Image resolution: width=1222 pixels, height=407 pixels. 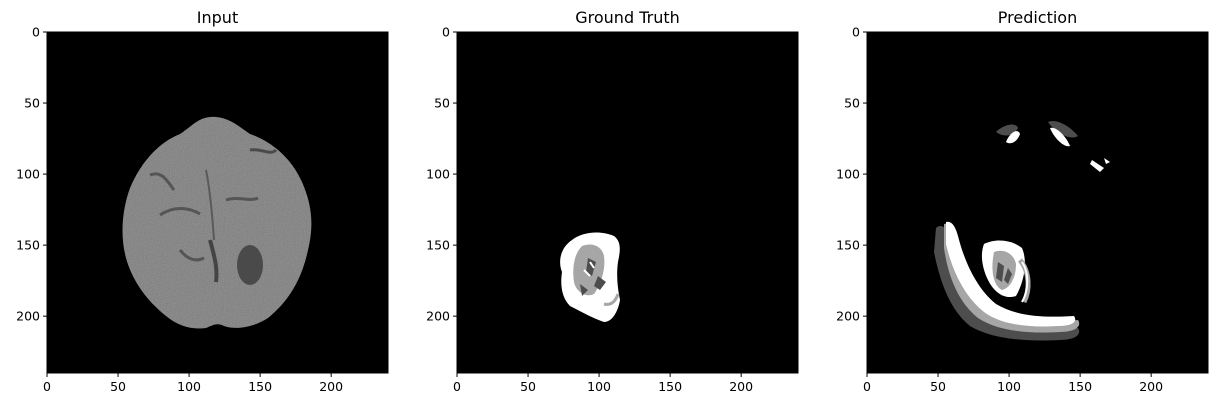 I want to click on prediction-dark-band, so click(x=1007, y=283).